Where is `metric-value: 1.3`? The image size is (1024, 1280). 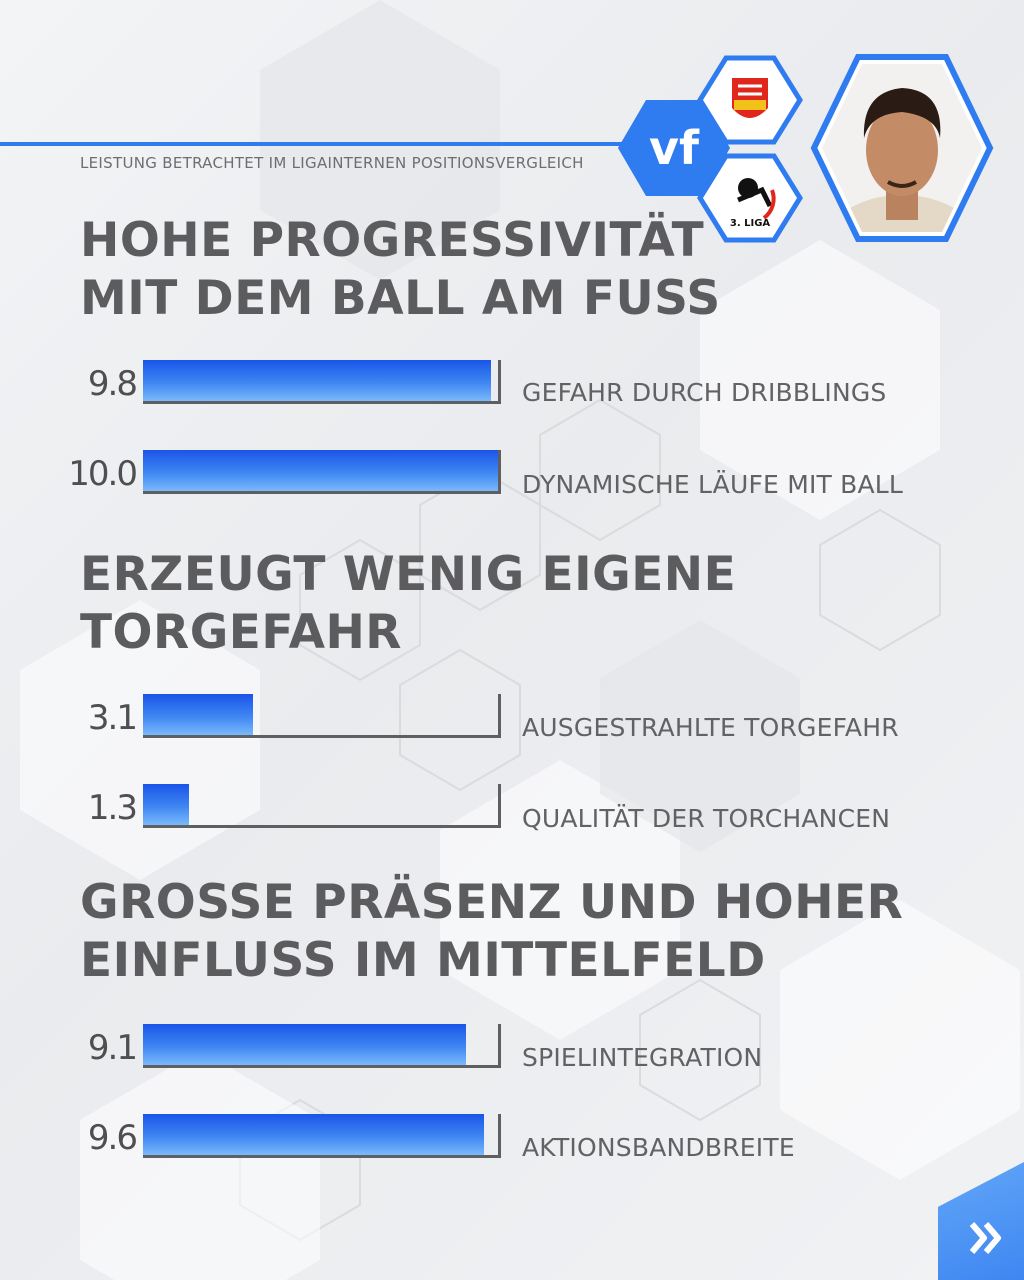 metric-value: 1.3 is located at coordinates (112, 808).